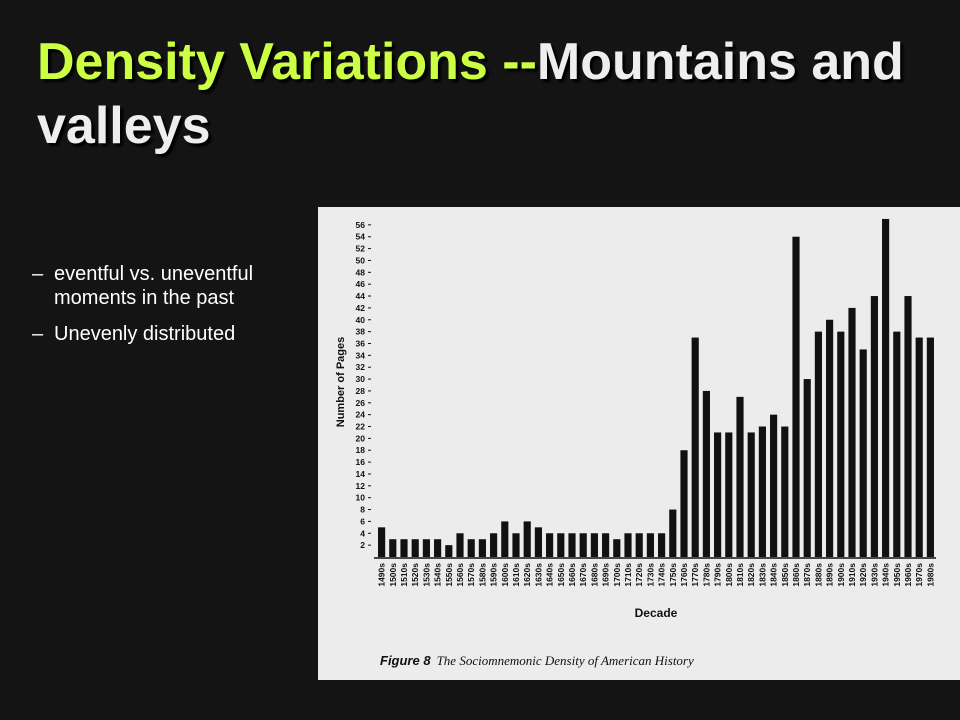  Describe the element at coordinates (505, 575) in the screenshot. I see `x-tick-label: 1600s` at that location.